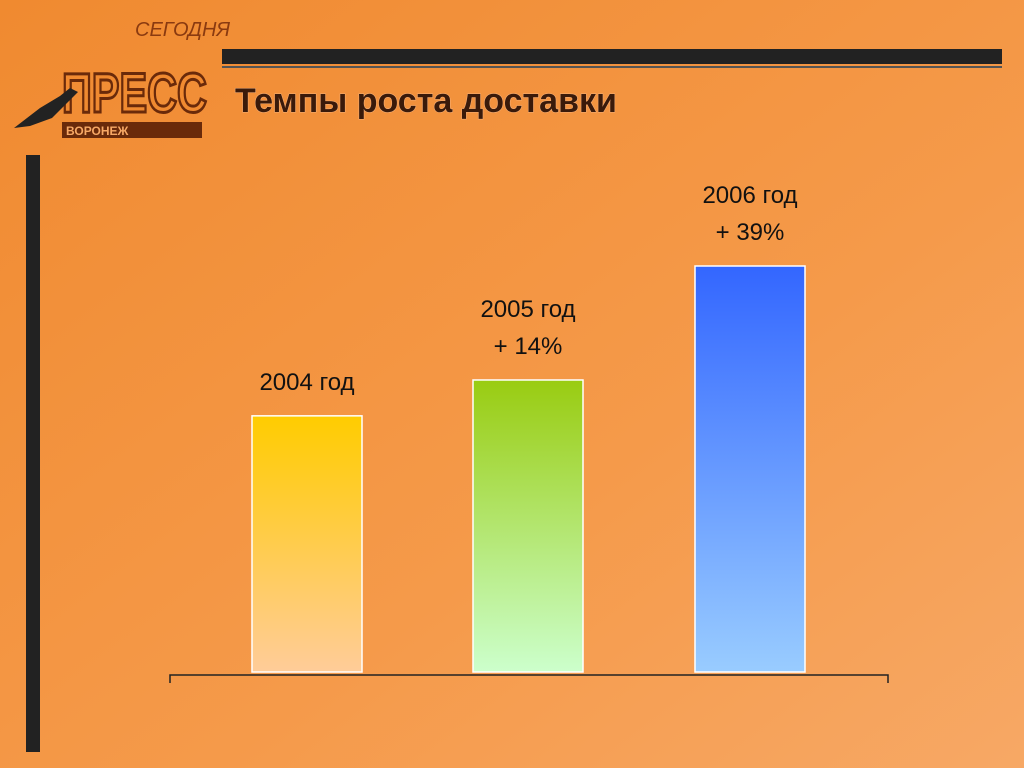 This screenshot has width=1024, height=773. Describe the element at coordinates (134, 92) in the screenshot. I see `logo-main: ПРЕСС` at that location.